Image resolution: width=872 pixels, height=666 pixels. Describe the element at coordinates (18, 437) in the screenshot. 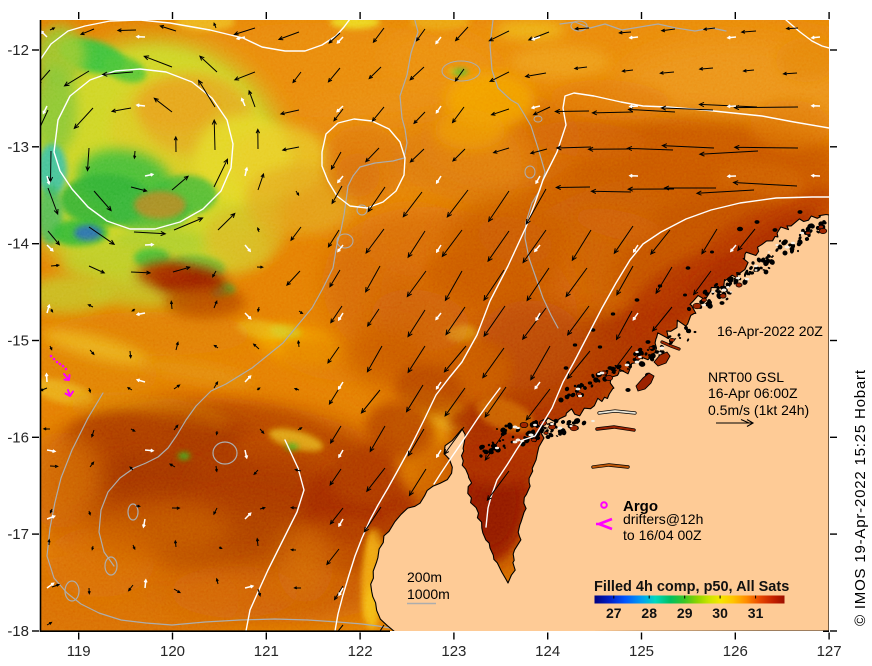

I see `svg-text: -16` at that location.